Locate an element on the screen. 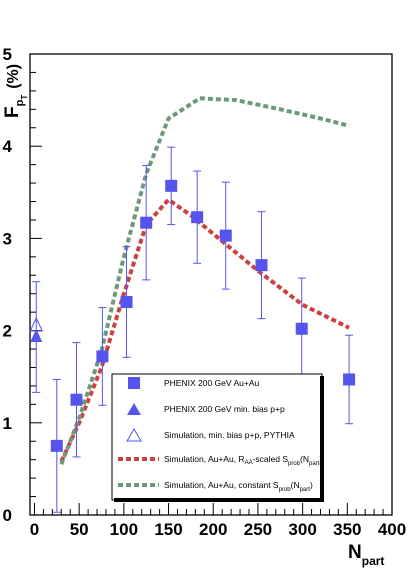  legend-label-pp: PHENIX 200 GeV min. bias p+p is located at coordinates (224, 409).